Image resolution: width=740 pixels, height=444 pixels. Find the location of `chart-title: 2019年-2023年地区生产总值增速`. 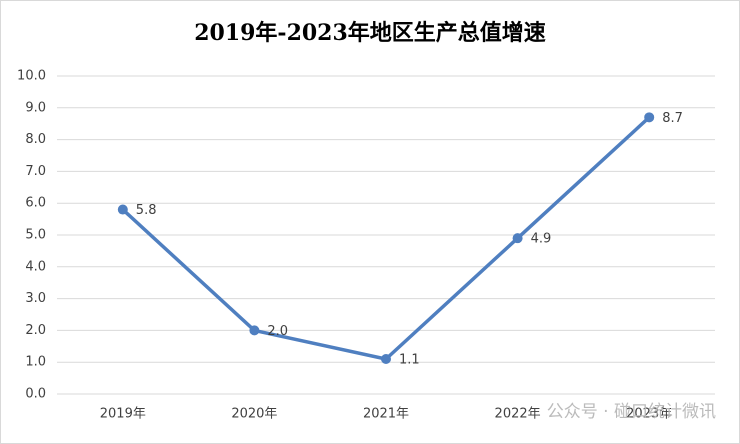

chart-title: 2019年-2023年地区生产总值增速 is located at coordinates (370, 33).